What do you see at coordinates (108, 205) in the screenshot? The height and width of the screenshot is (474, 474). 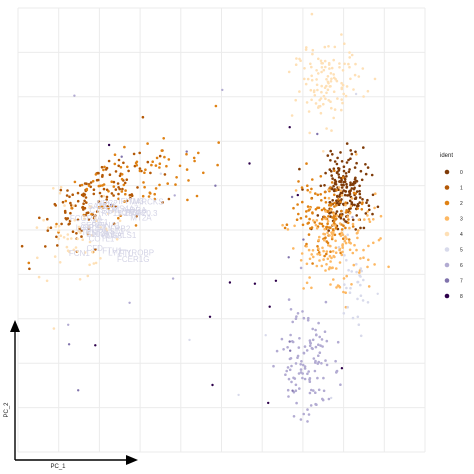 I see `gene-label: HCK` at bounding box center [108, 205].